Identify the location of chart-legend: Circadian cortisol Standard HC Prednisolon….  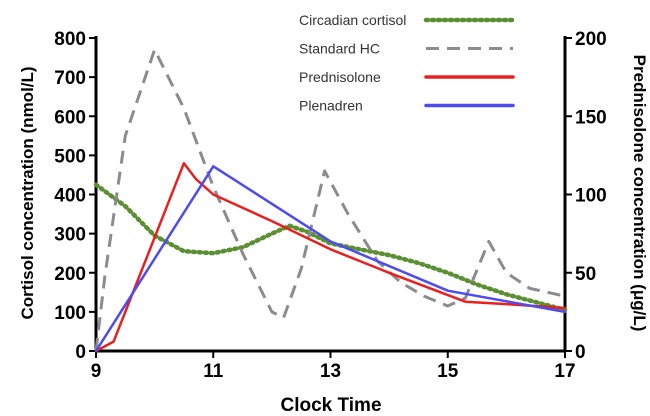
(407, 63).